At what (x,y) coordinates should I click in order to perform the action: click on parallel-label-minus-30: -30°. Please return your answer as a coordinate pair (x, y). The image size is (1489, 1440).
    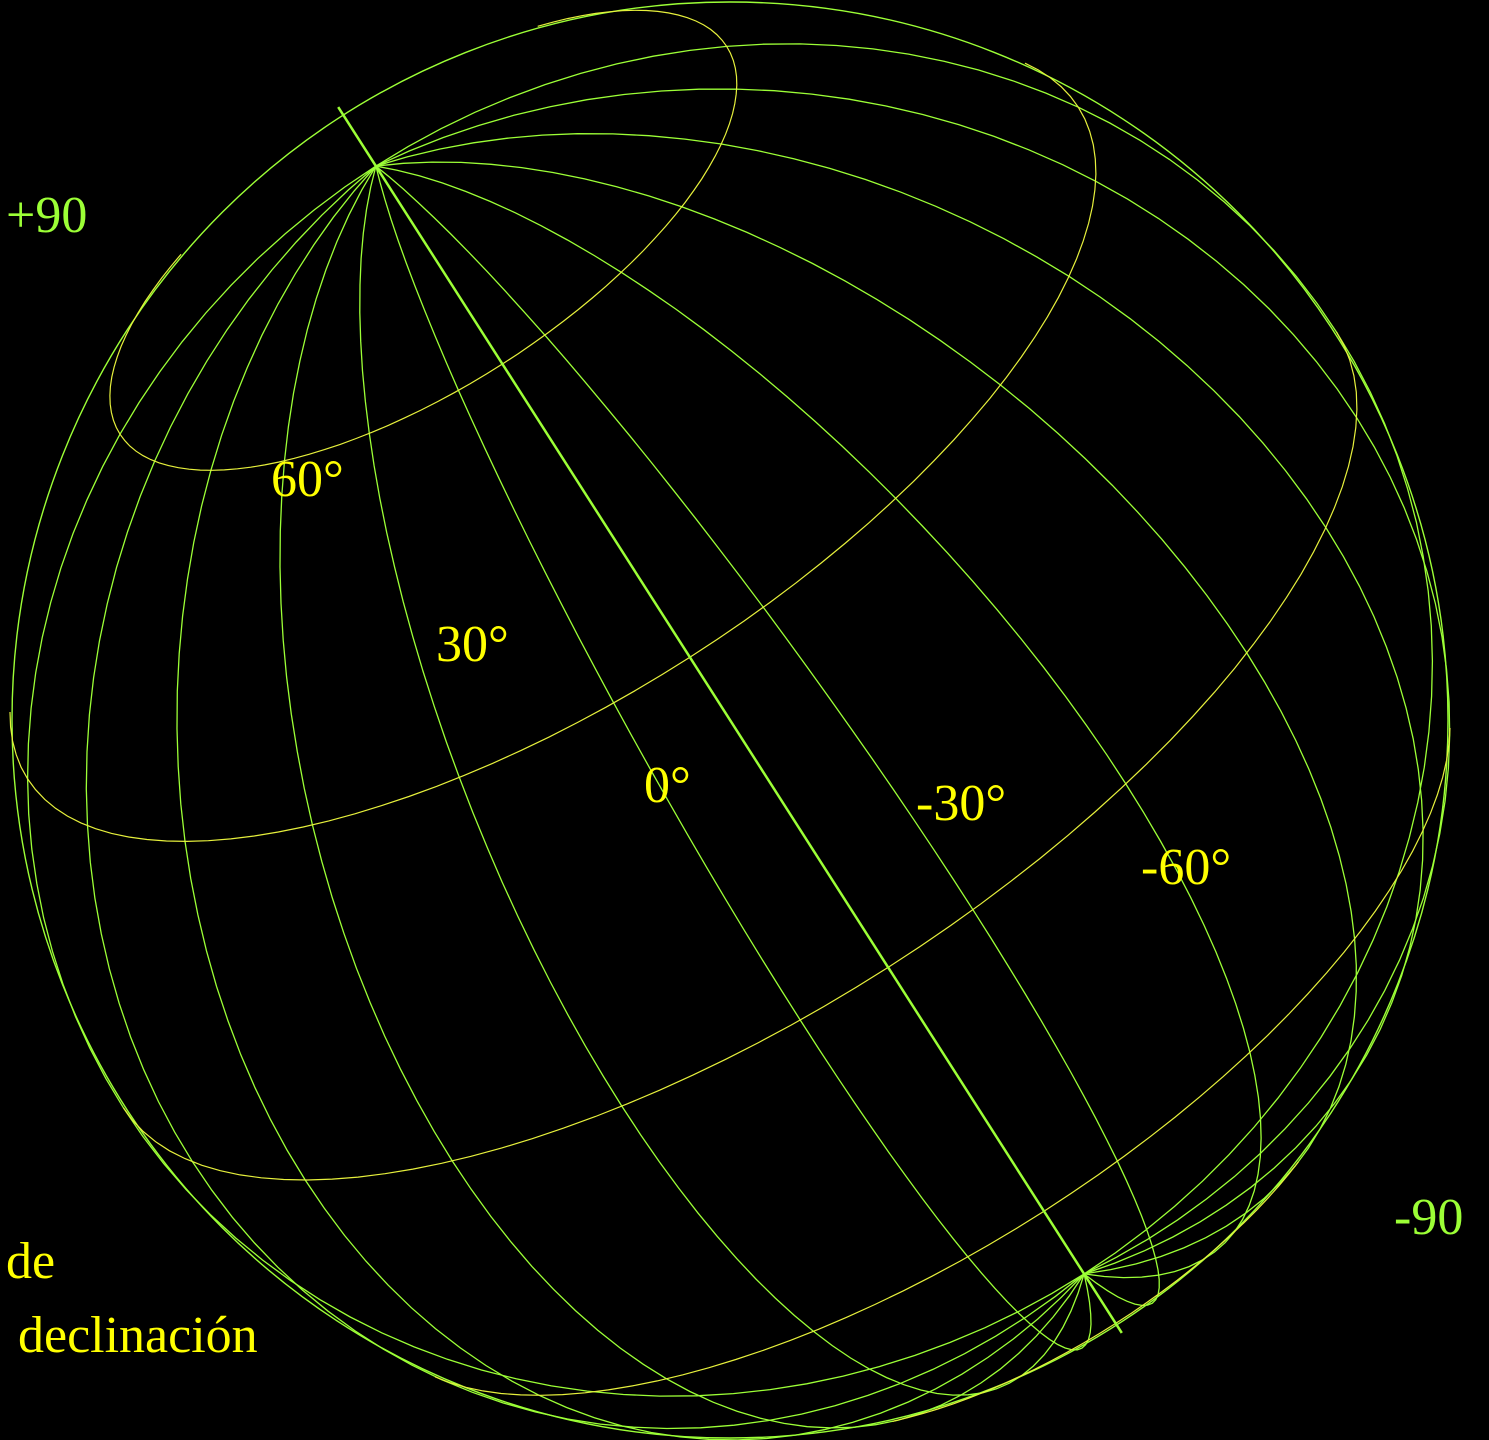
    Looking at the image, I should click on (961, 803).